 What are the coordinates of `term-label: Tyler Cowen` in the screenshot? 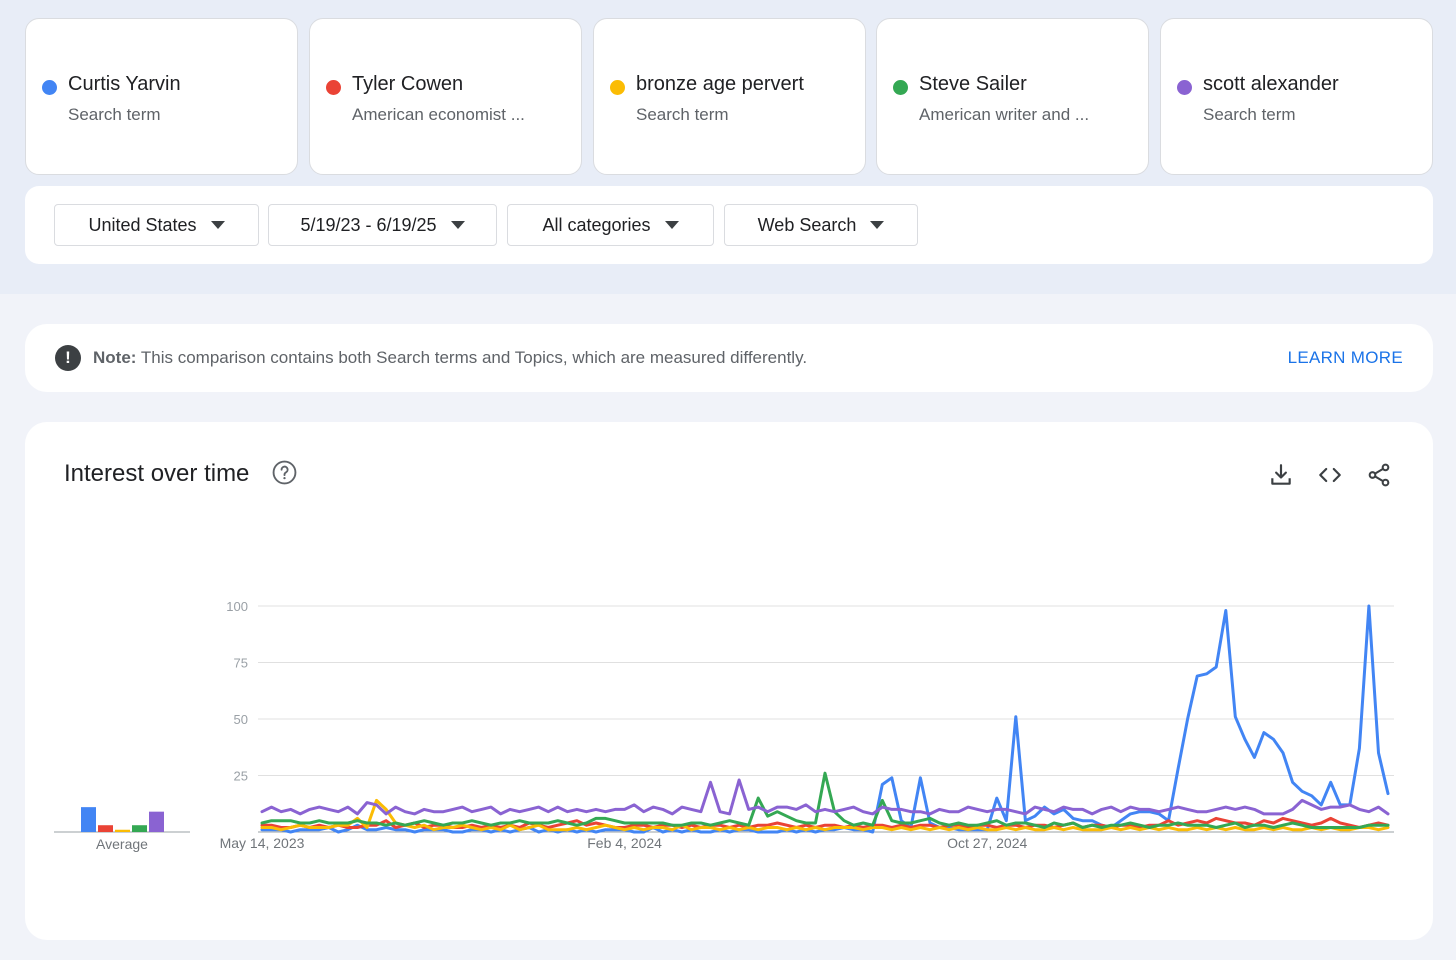 It's located at (408, 84).